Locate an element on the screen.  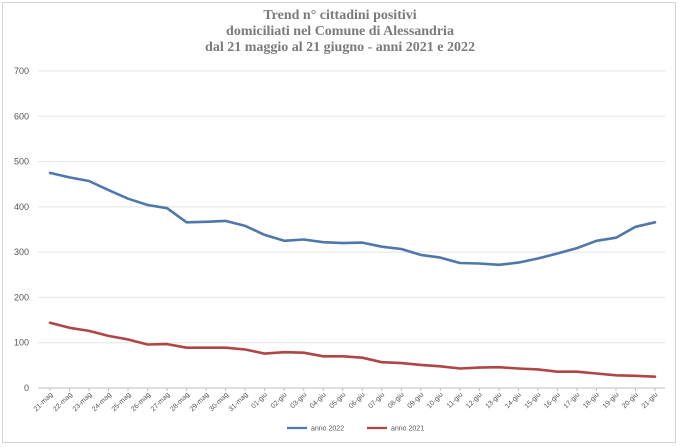
chart-title-line-2: domiciliati nel Comune di Alessandria is located at coordinates (340, 31).